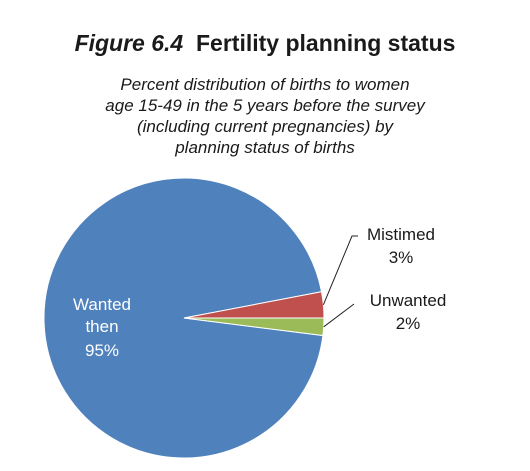  Describe the element at coordinates (265, 147) in the screenshot. I see `subtitle-line: planning status of births` at that location.